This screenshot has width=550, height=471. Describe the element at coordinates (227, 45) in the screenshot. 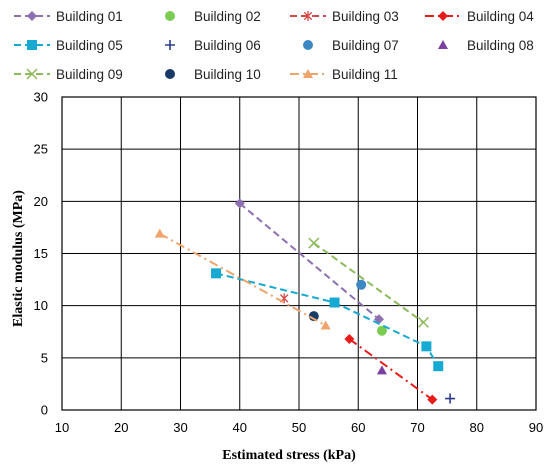

I see `legend-label: Building 06` at that location.